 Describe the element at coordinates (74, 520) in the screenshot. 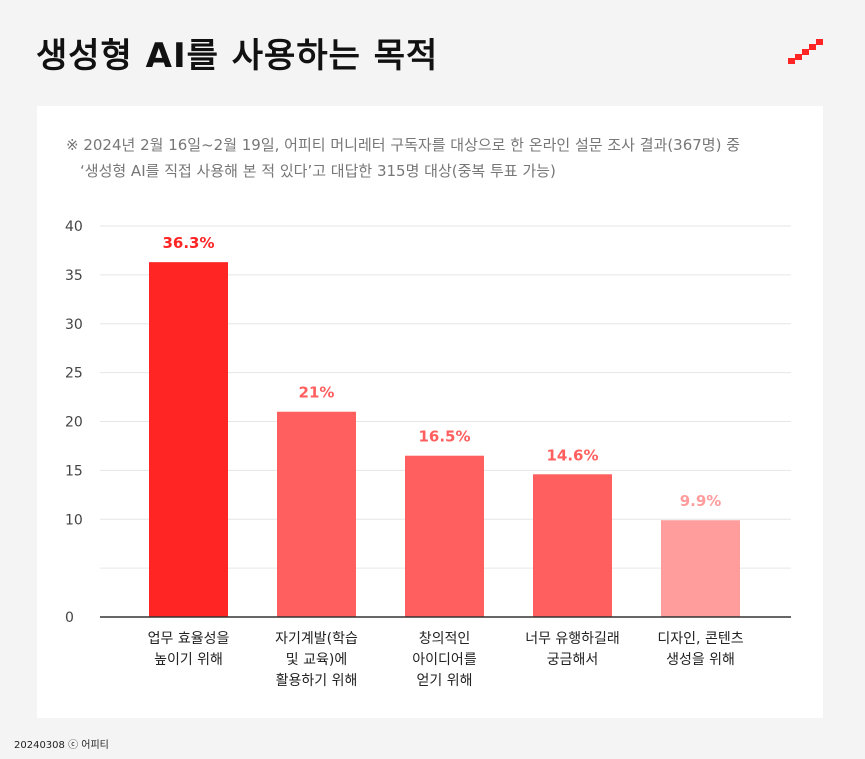

I see `y-tick-label: 10` at that location.